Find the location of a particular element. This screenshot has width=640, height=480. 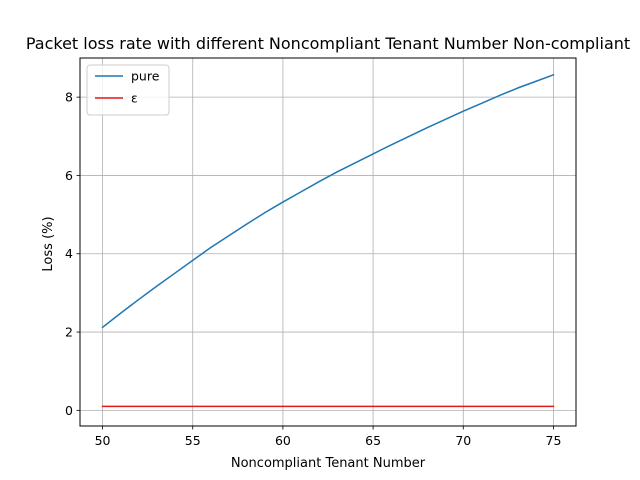

legend-label: pure is located at coordinates (145, 76).